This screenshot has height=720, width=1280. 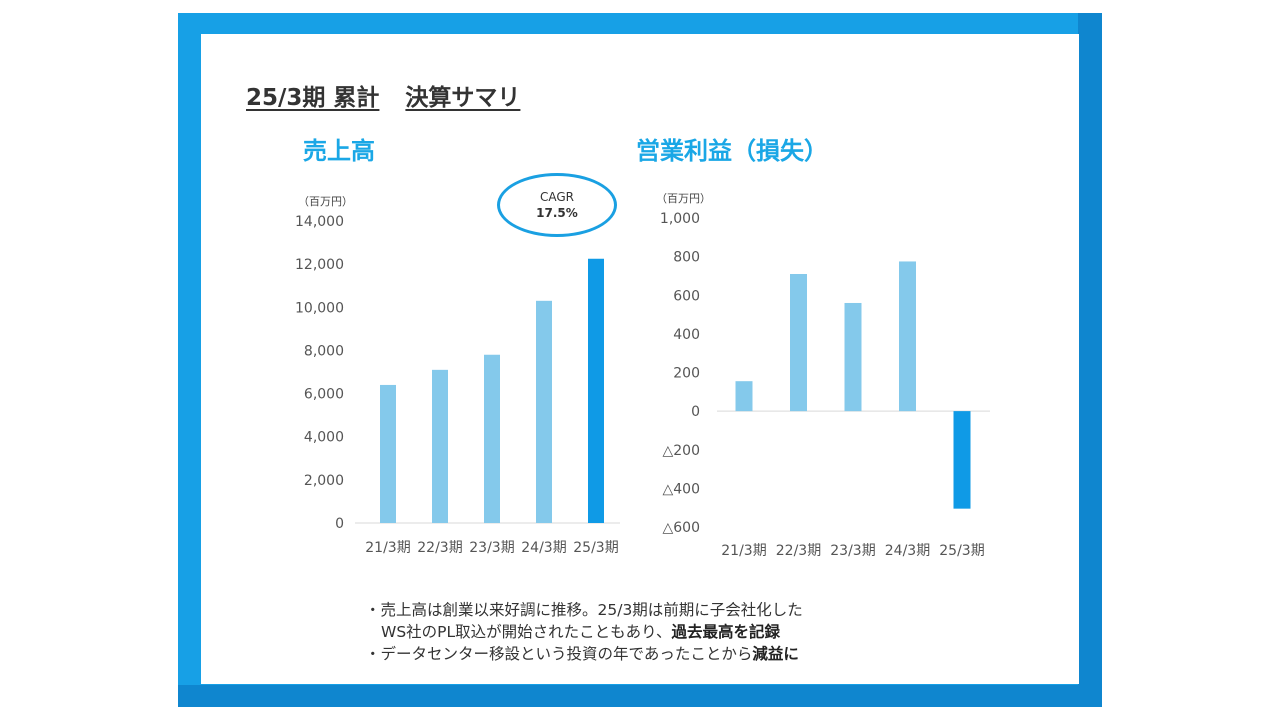 What do you see at coordinates (559, 654) in the screenshot?
I see `note-line-3-text: ・データセンター移設という投資の年であったことから` at bounding box center [559, 654].